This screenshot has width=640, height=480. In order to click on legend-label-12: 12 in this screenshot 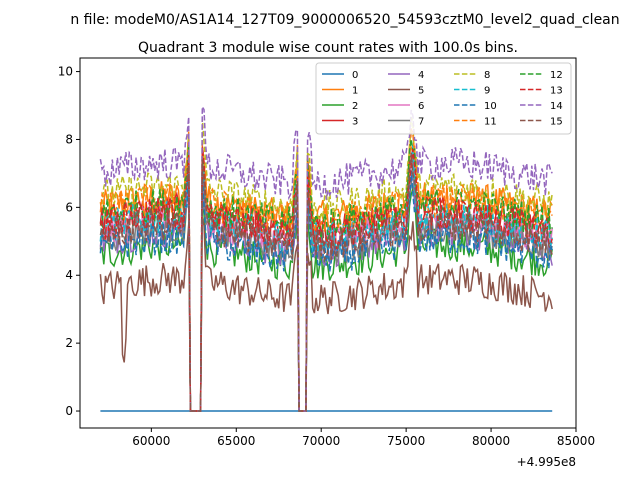, I will do `click(556, 75)`.